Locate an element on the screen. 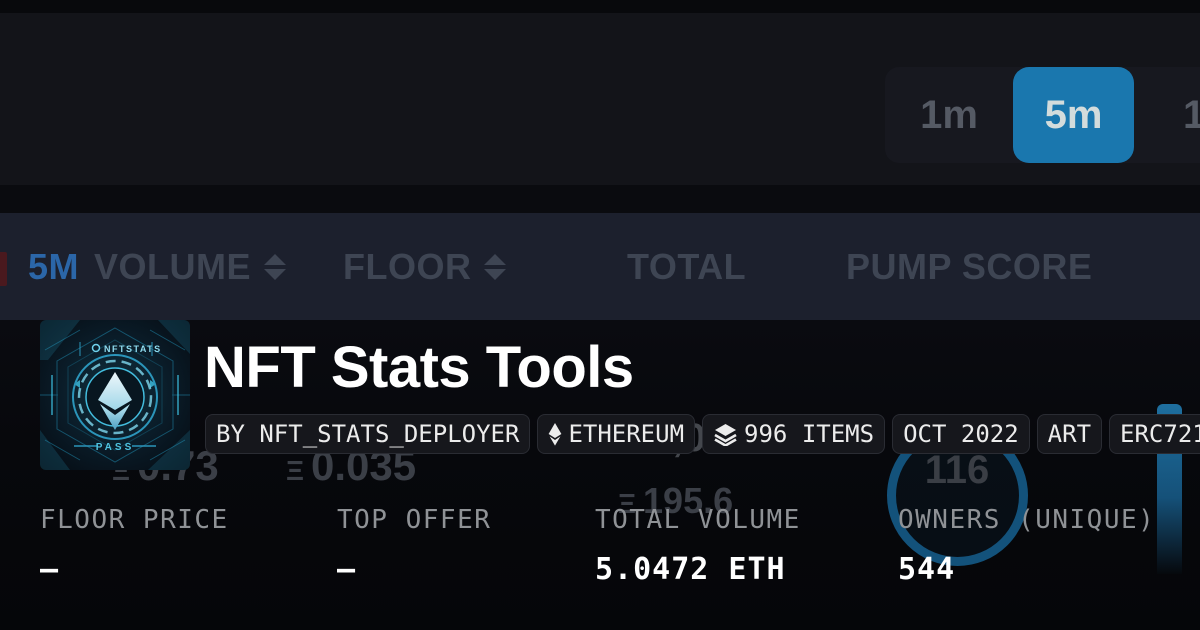 This screenshot has height=630, width=1200. timeframe-prefix: 5M is located at coordinates (54, 266).